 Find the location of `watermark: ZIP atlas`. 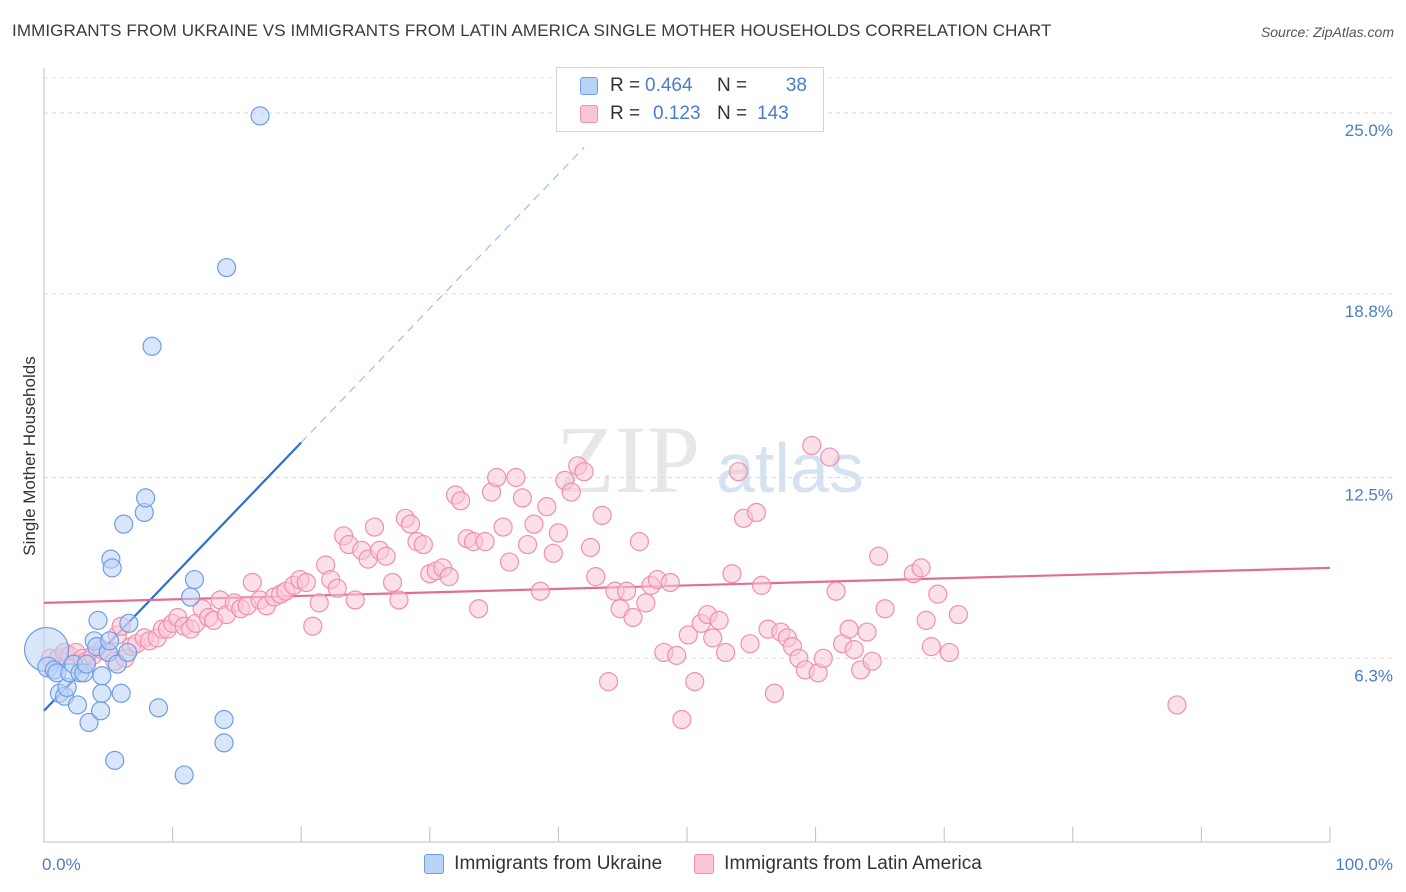

watermark: ZIP atlas is located at coordinates (710, 459).